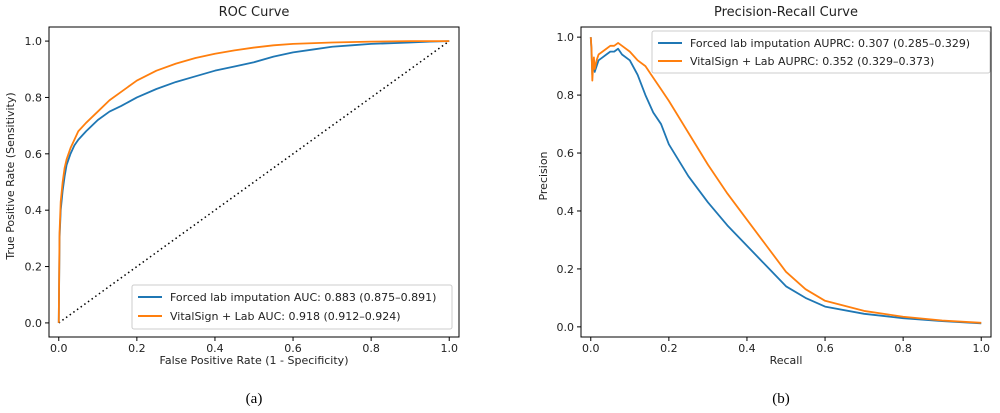 The image size is (1000, 413). I want to click on roc-y-tick-label: 0.0, so click(34, 323).